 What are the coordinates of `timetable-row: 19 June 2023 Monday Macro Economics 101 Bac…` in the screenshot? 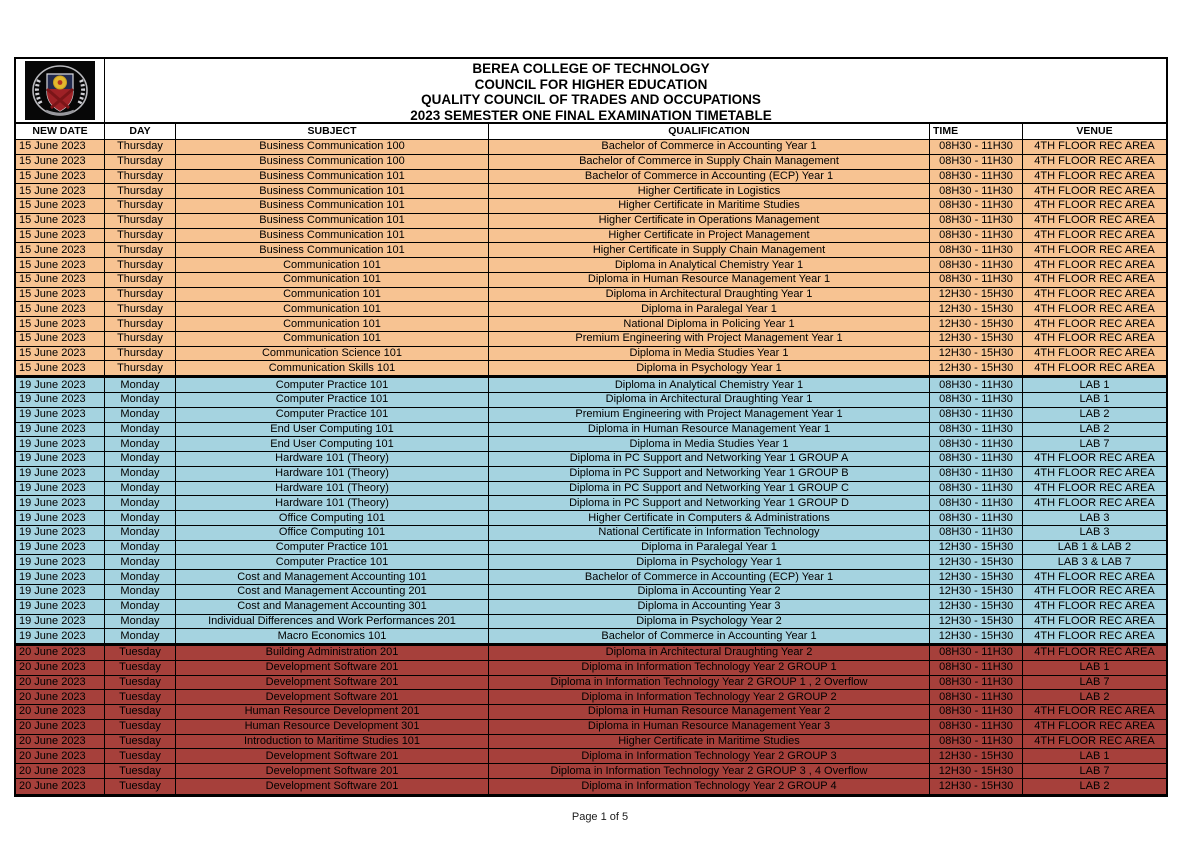 It's located at (591, 637).